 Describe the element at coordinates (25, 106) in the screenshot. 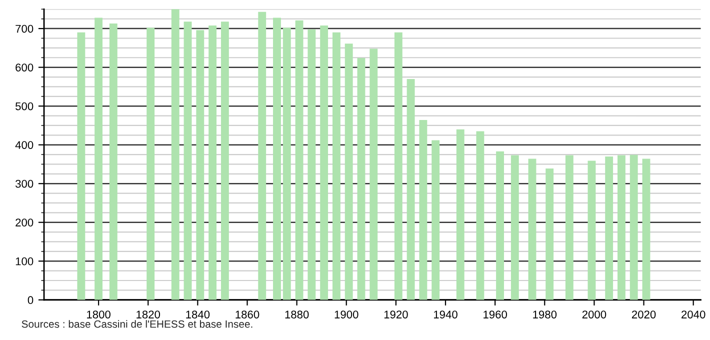

I see `y-tick-label: 500` at that location.